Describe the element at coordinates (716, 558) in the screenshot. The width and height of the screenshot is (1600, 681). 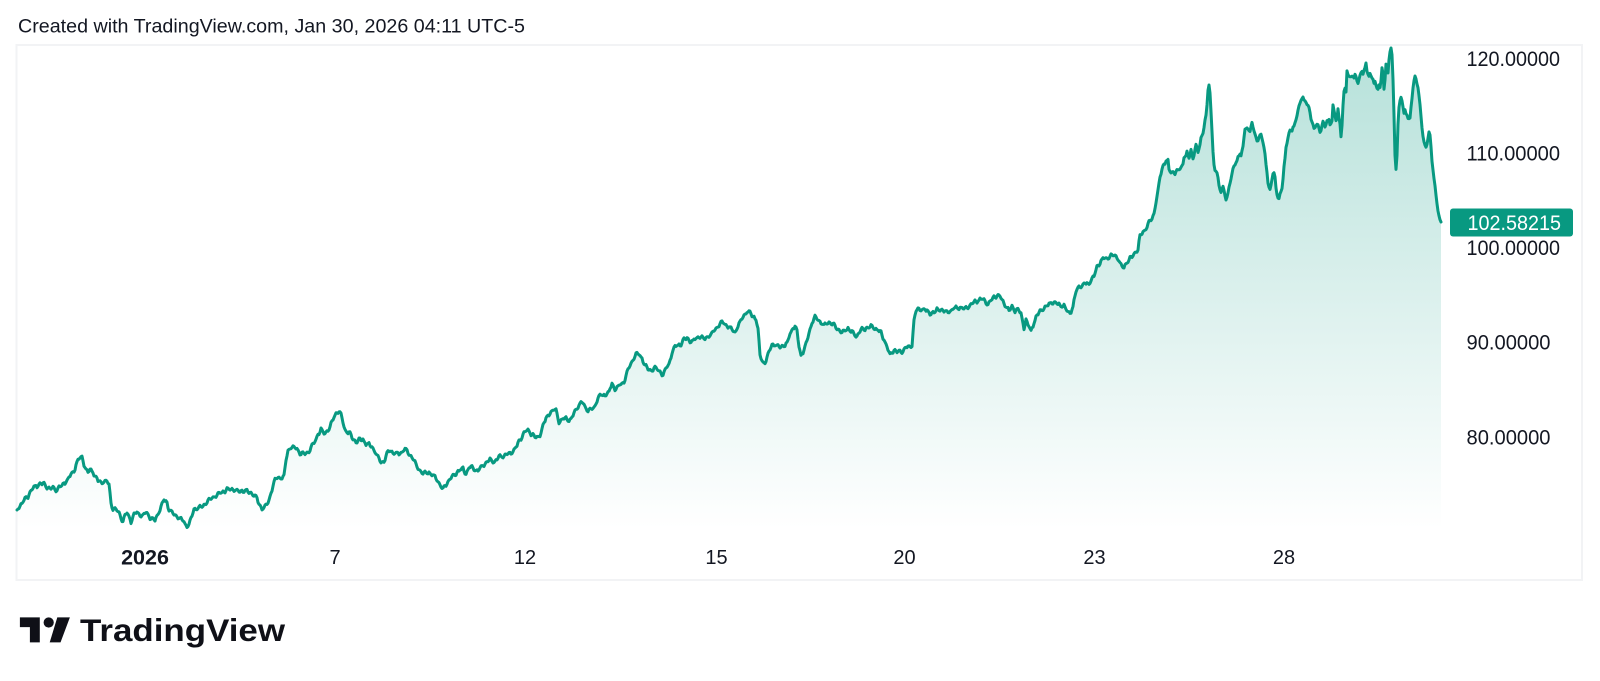
I see `svg-text: 15` at that location.